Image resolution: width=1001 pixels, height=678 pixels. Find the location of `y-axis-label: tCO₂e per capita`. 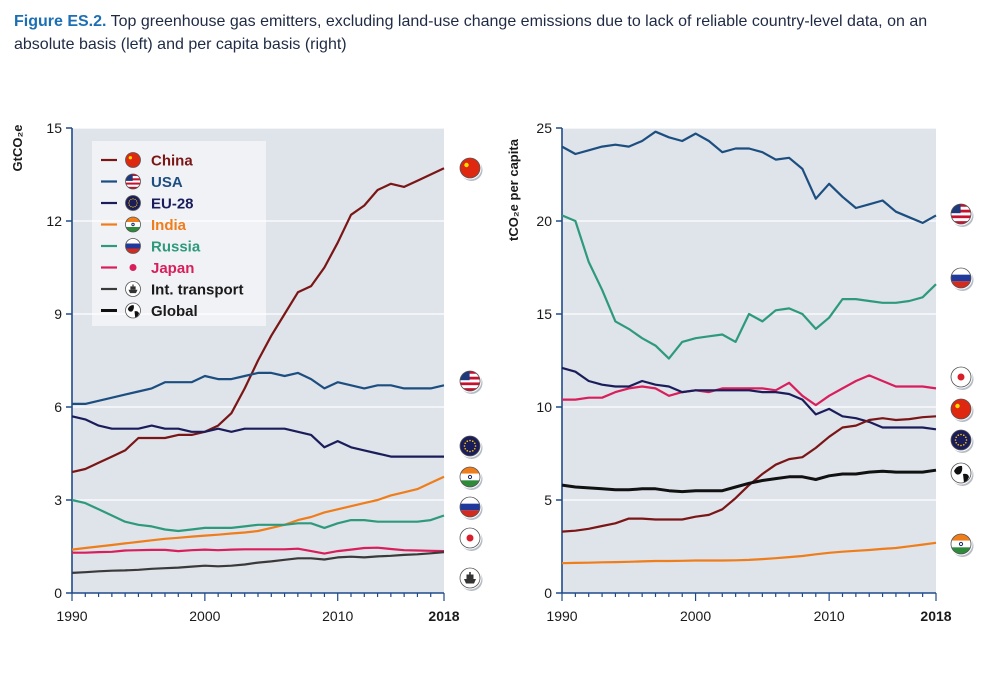

y-axis-label: tCO₂e per capita is located at coordinates (513, 189).